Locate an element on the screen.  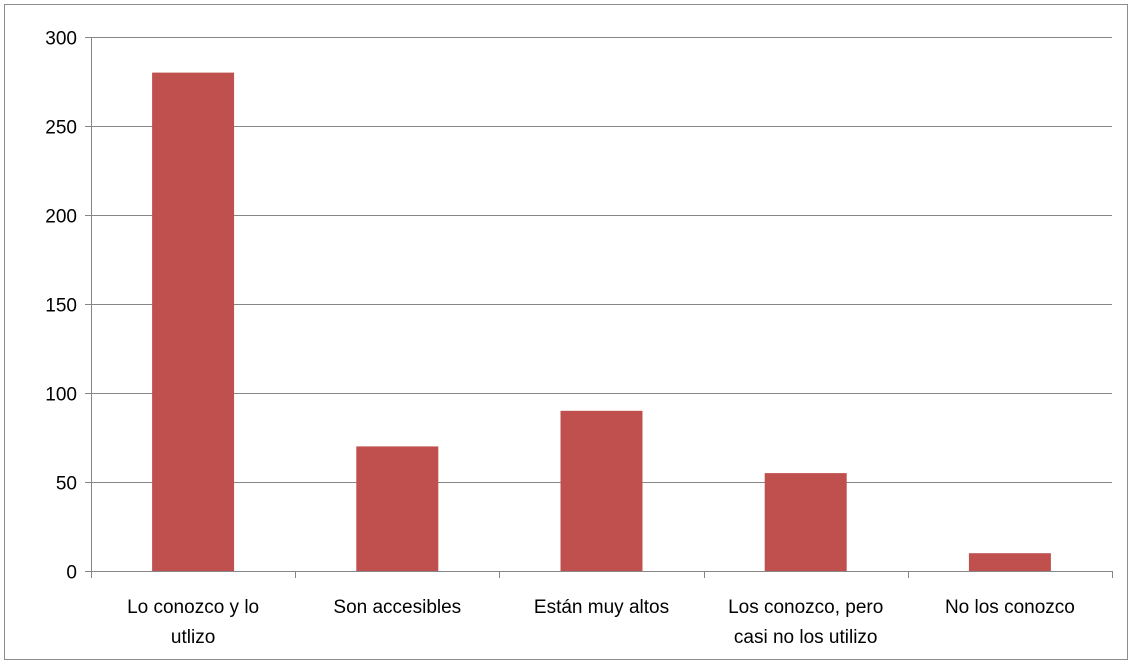
y-tick-labels: 0 50 100 150 200 250 300 is located at coordinates (61, 306).